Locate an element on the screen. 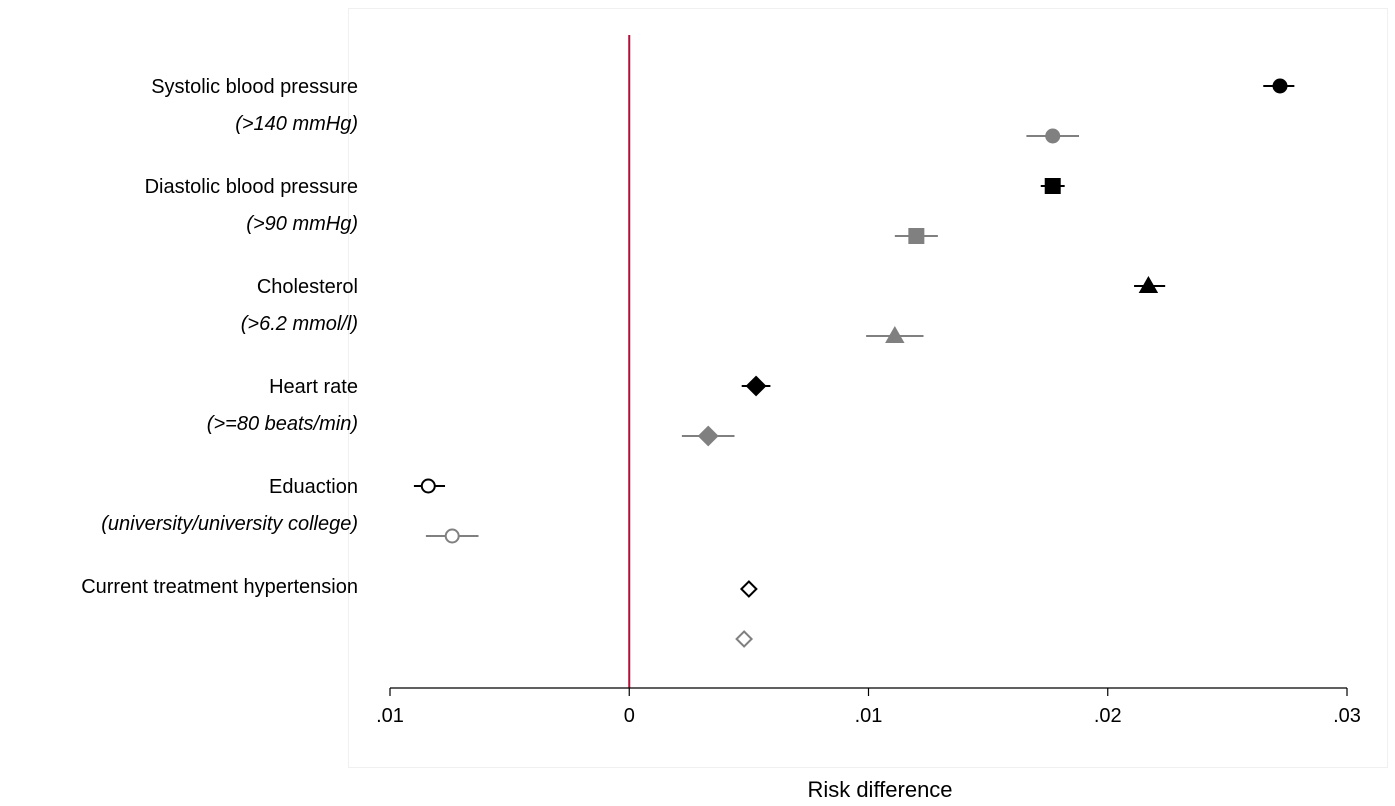 The height and width of the screenshot is (806, 1395). row-label: Heart rate is located at coordinates (313, 387).